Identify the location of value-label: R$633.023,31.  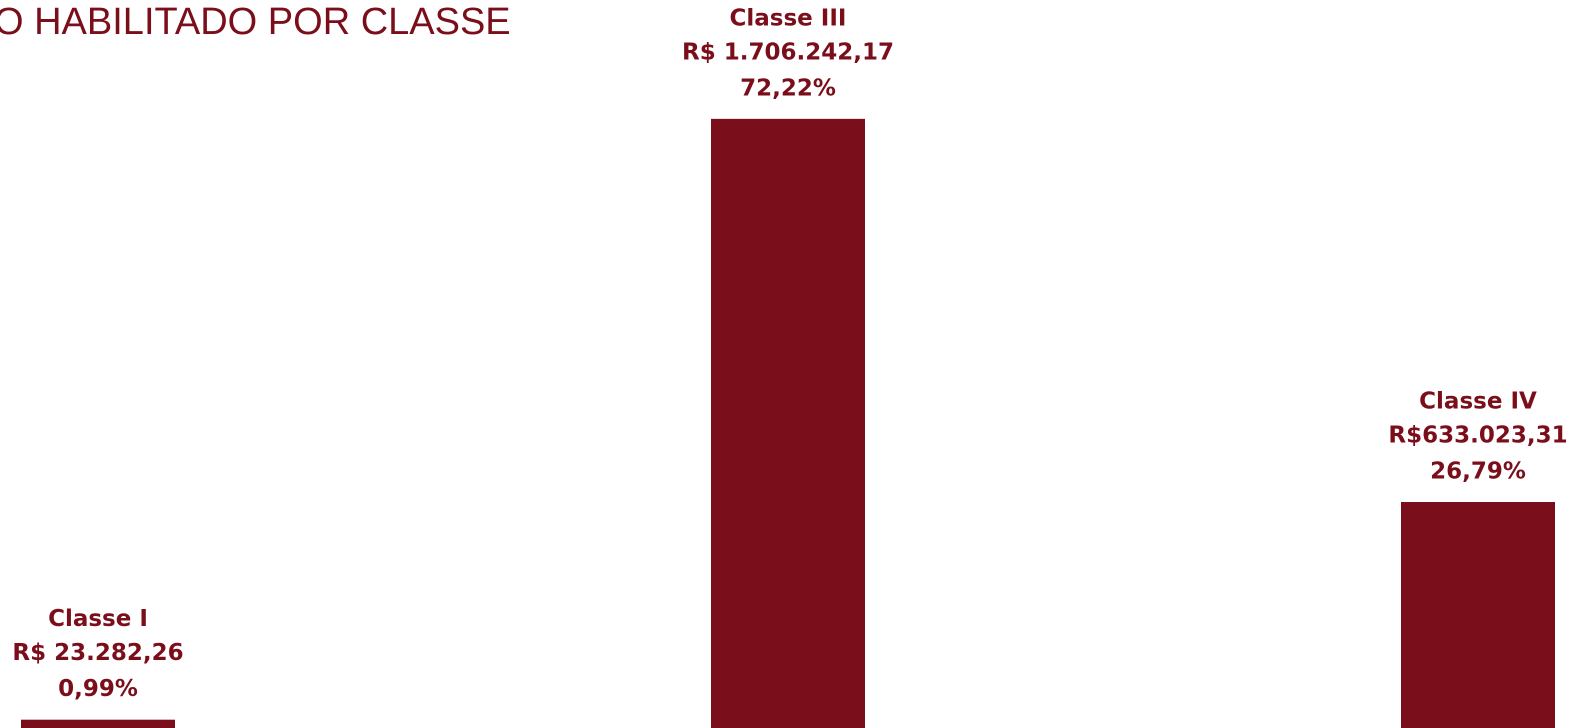
(1477, 436).